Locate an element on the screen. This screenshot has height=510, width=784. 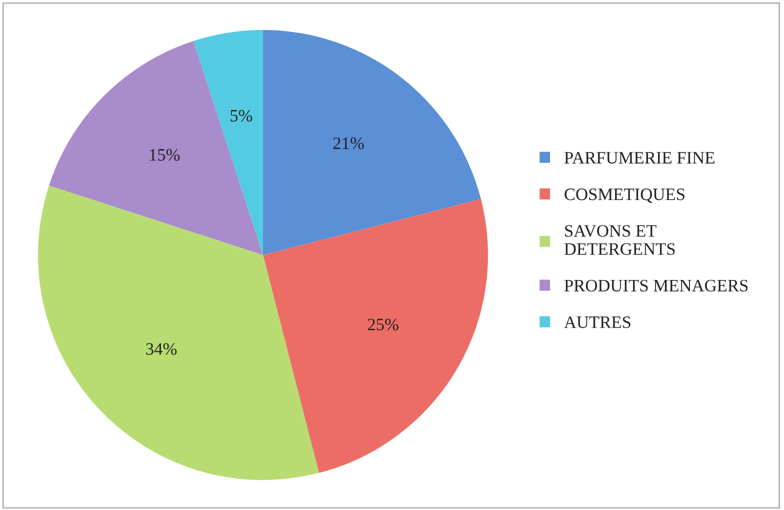
data-label: 15% is located at coordinates (165, 154).